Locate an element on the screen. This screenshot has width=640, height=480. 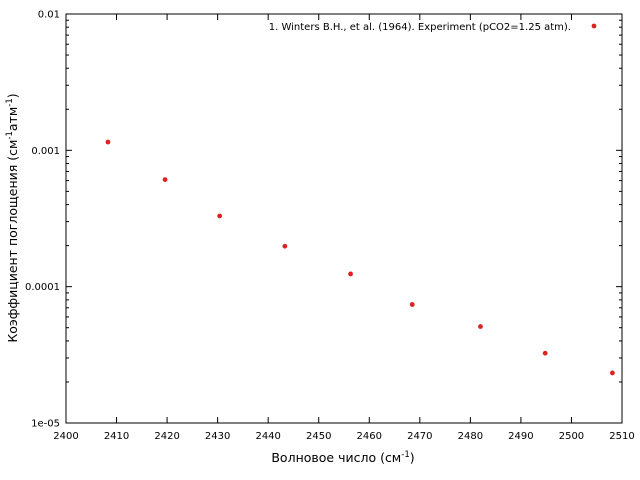
x-tick-label: 2510 is located at coordinates (621, 436).